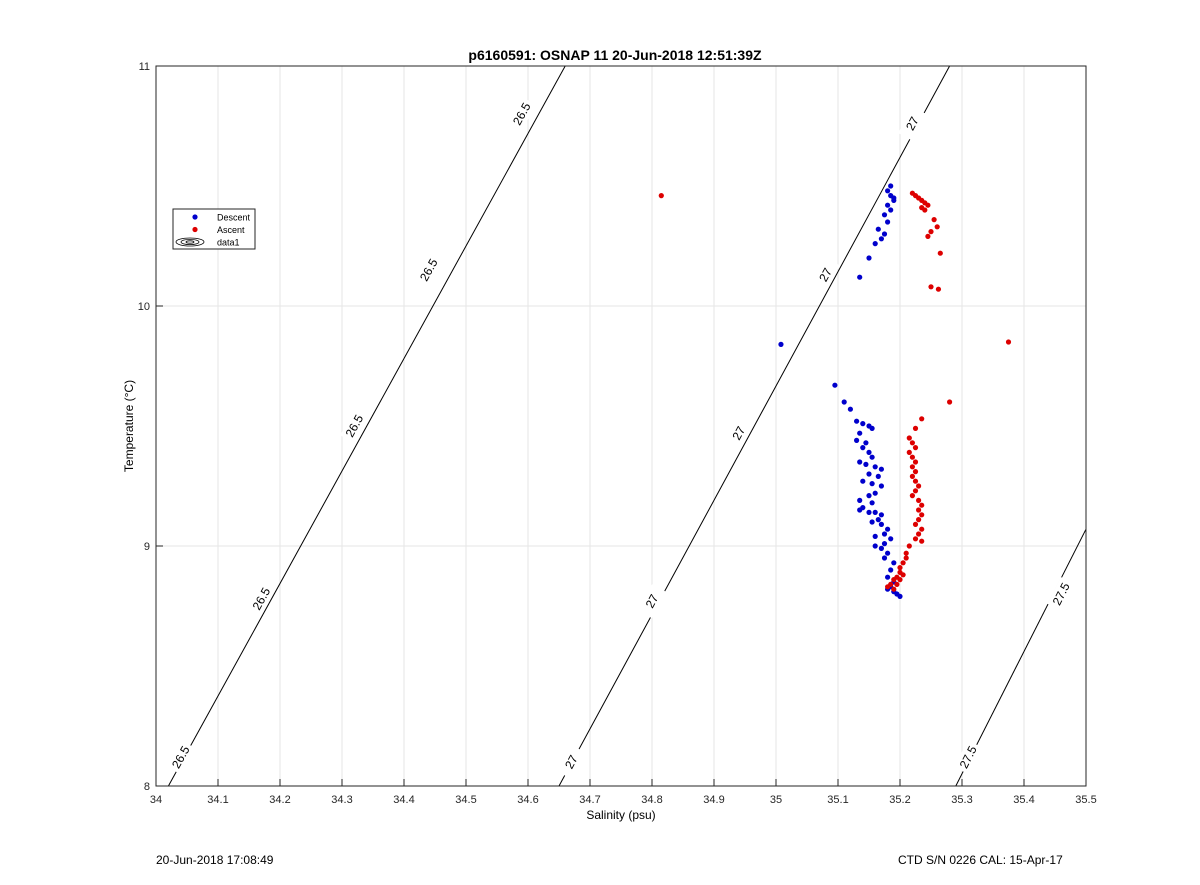 Image resolution: width=1200 pixels, height=885 pixels. I want to click on contour-label-group: 26.5, so click(429, 270).